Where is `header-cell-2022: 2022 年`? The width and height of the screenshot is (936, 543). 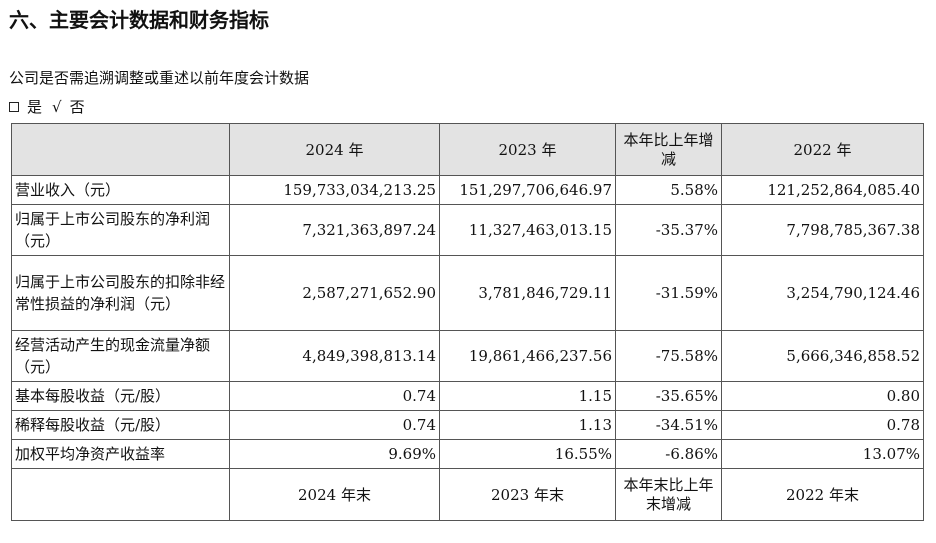
header-cell-2022: 2022 年 is located at coordinates (822, 149).